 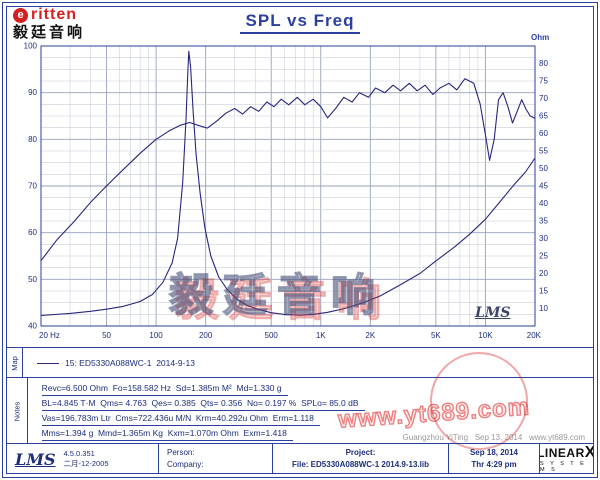 What do you see at coordinates (543, 63) in the screenshot?
I see `right-axis-tick: 80` at bounding box center [543, 63].